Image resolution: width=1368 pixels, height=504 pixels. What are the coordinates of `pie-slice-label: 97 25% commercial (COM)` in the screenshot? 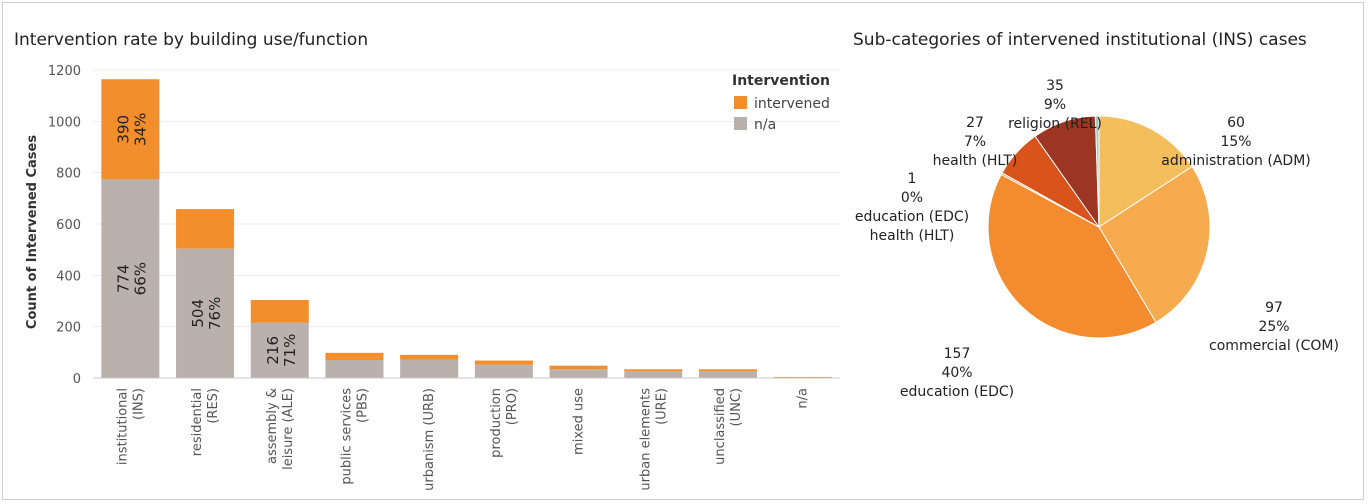 It's located at (1274, 327).